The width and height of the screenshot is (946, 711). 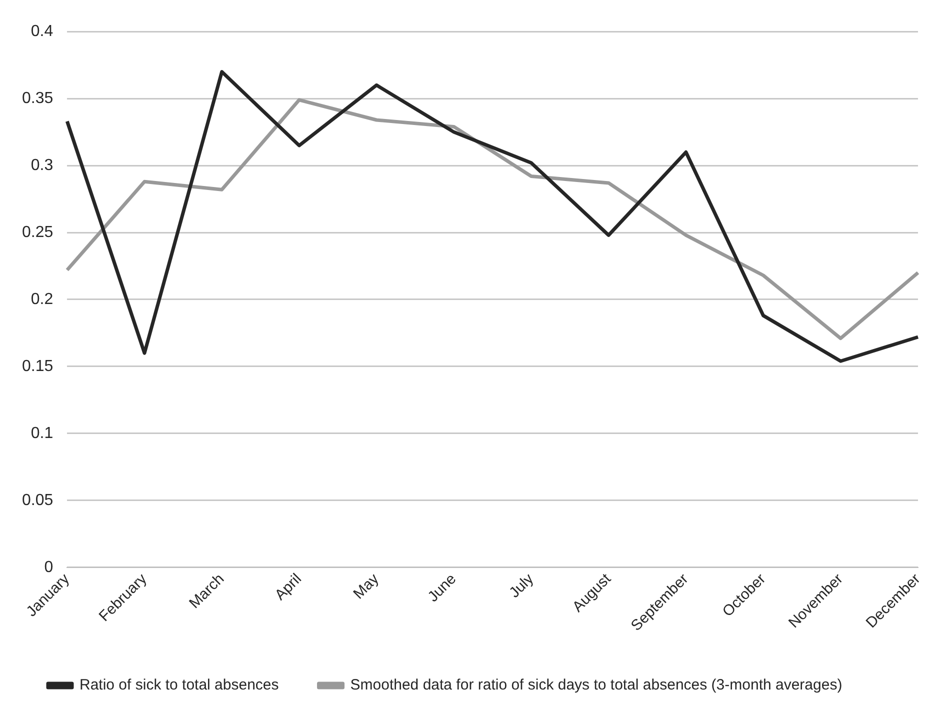 I want to click on y-tick-label: 0.1, so click(x=42, y=433).